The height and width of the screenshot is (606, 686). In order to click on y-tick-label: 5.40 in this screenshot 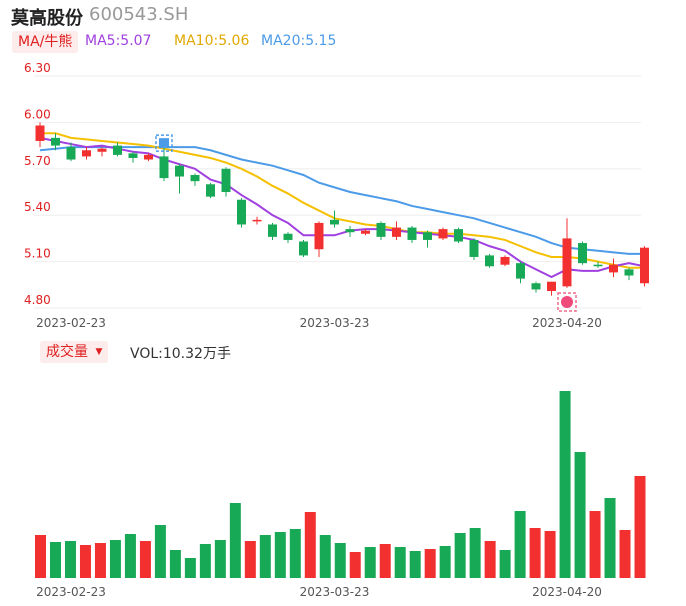, I will do `click(37, 207)`.